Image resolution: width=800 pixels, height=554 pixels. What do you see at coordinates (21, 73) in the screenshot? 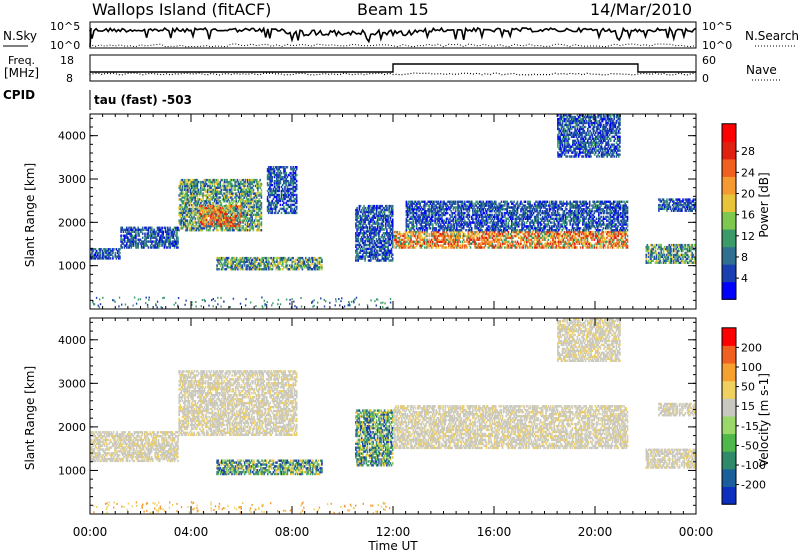
I see `freq-unit-label: [MHz]` at bounding box center [21, 73].